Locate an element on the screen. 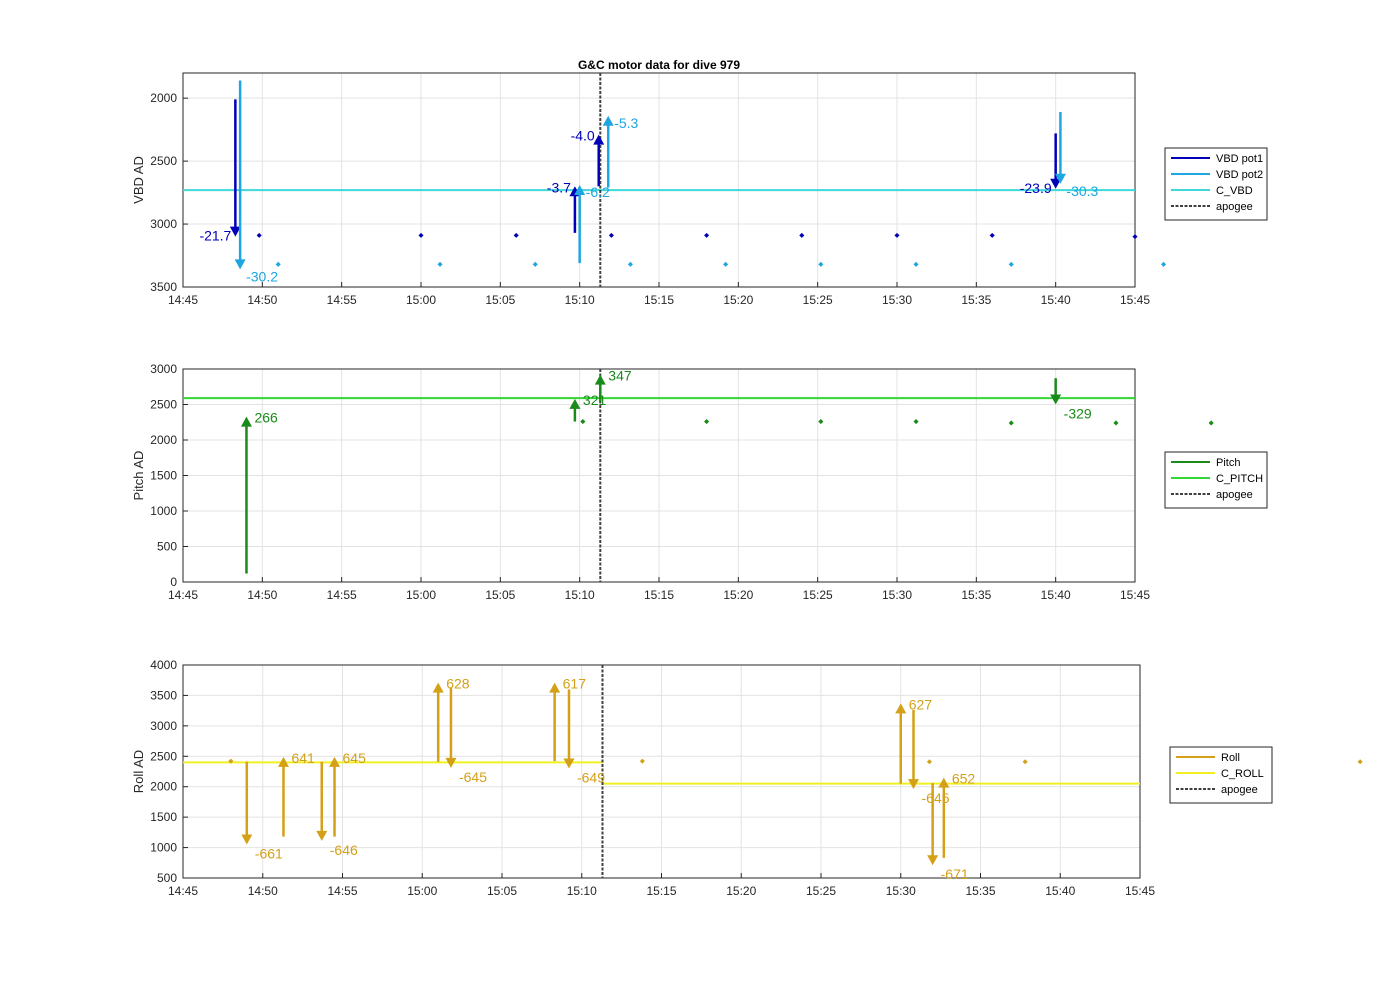 Image resolution: width=1400 pixels, height=986 pixels. arrow-value-label: 321 is located at coordinates (595, 400).